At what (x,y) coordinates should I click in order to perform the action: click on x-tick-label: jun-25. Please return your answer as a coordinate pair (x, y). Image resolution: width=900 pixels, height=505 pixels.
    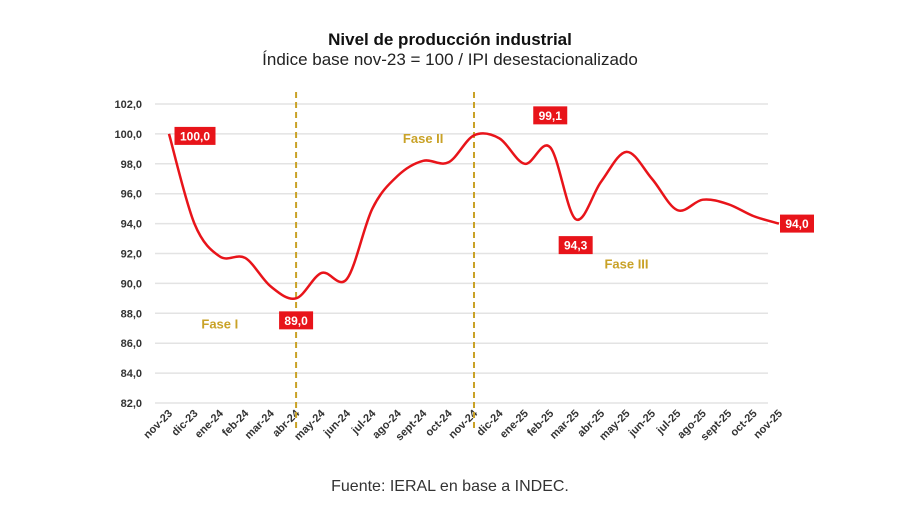
    Looking at the image, I should click on (642, 424).